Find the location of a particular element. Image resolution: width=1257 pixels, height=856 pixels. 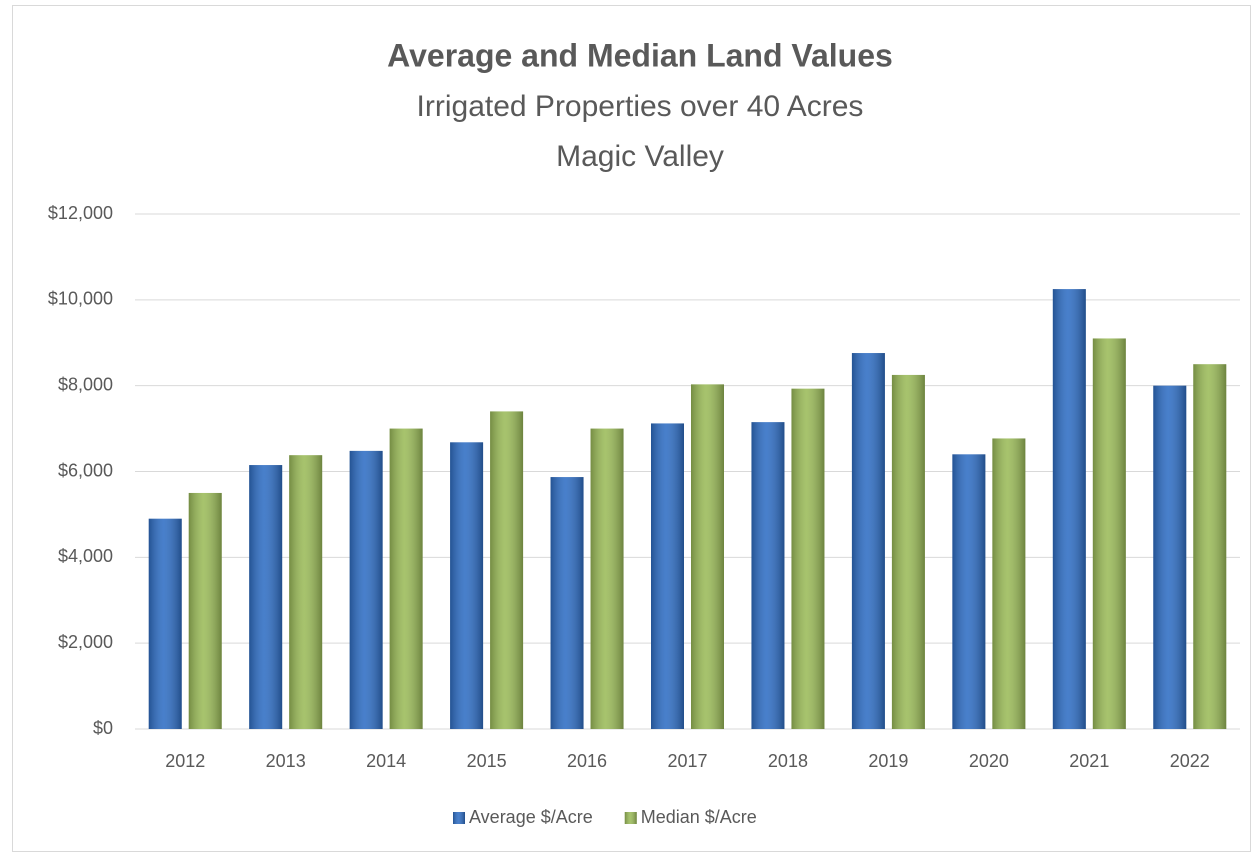

x-tick-label: 2017 is located at coordinates (687, 761).